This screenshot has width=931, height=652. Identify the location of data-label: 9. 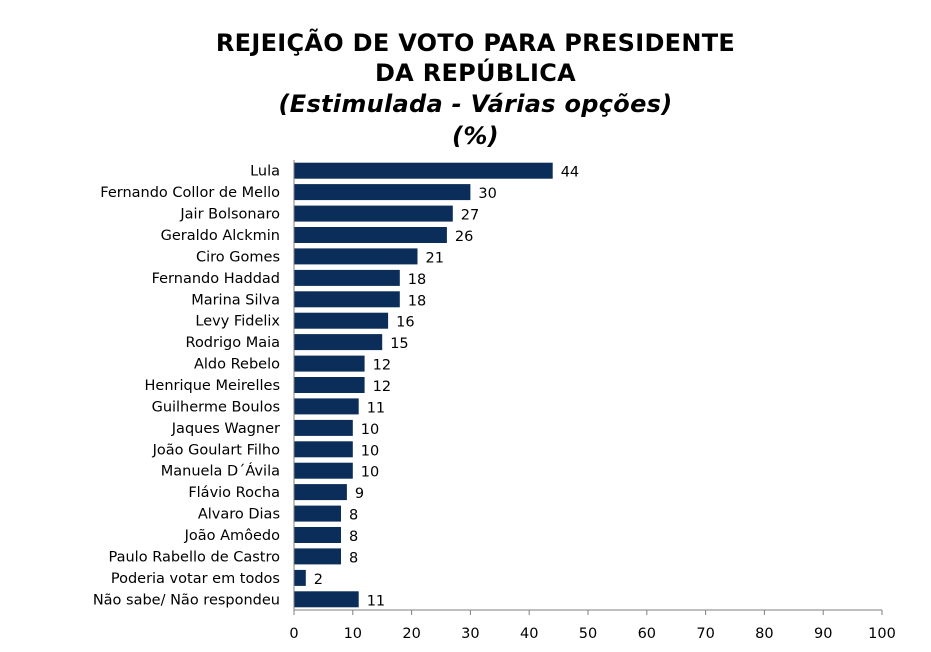
(359, 494).